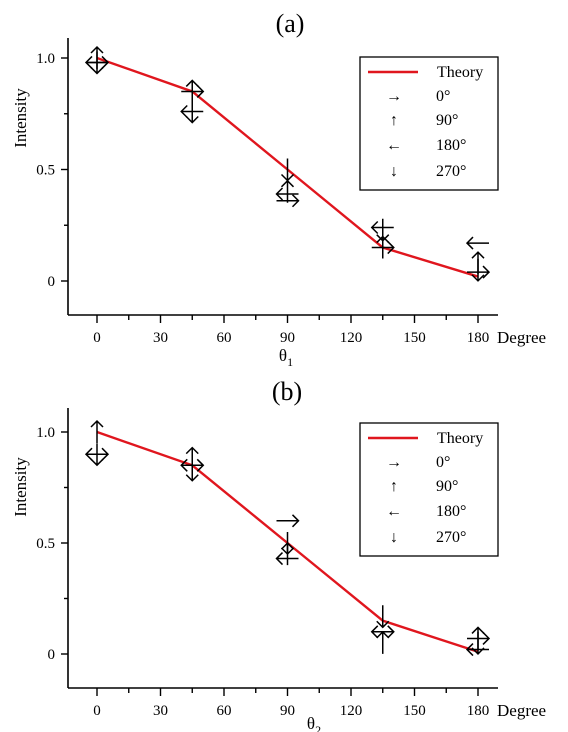 This screenshot has height=732, width=568. What do you see at coordinates (394, 120) in the screenshot?
I see `panel-a-legend-90-arrow-icon: ↑` at bounding box center [394, 120].